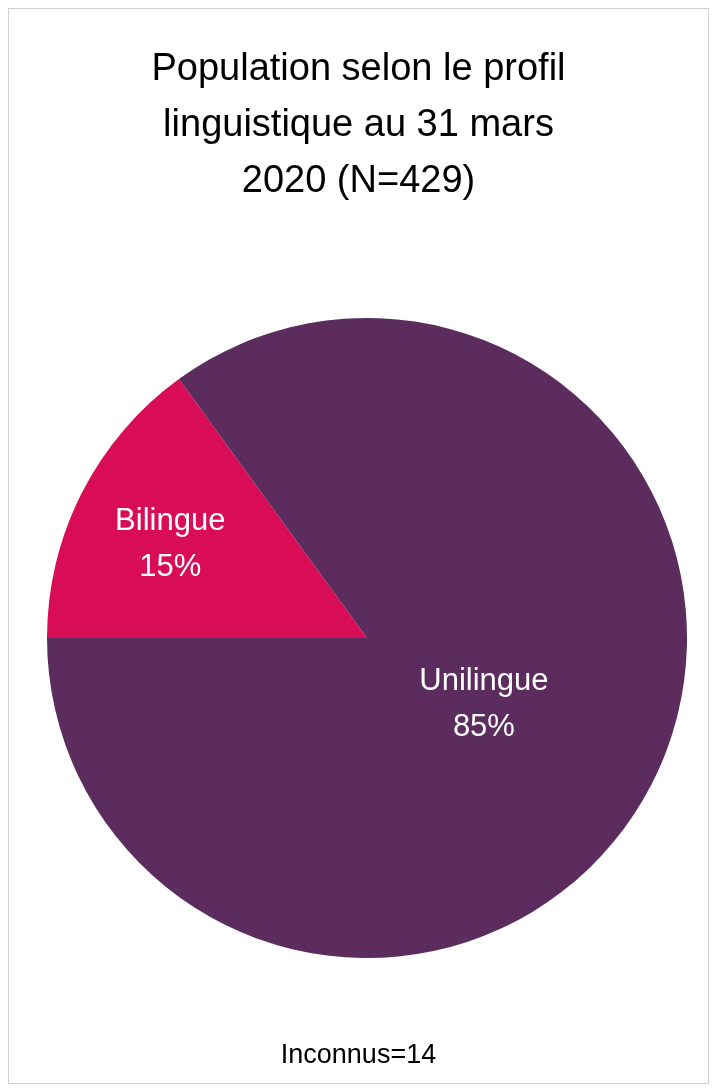 This screenshot has width=717, height=1092. I want to click on chart-title: Population selon le profil linguistique au 31 mars 2020 (N=429), so click(358, 123).